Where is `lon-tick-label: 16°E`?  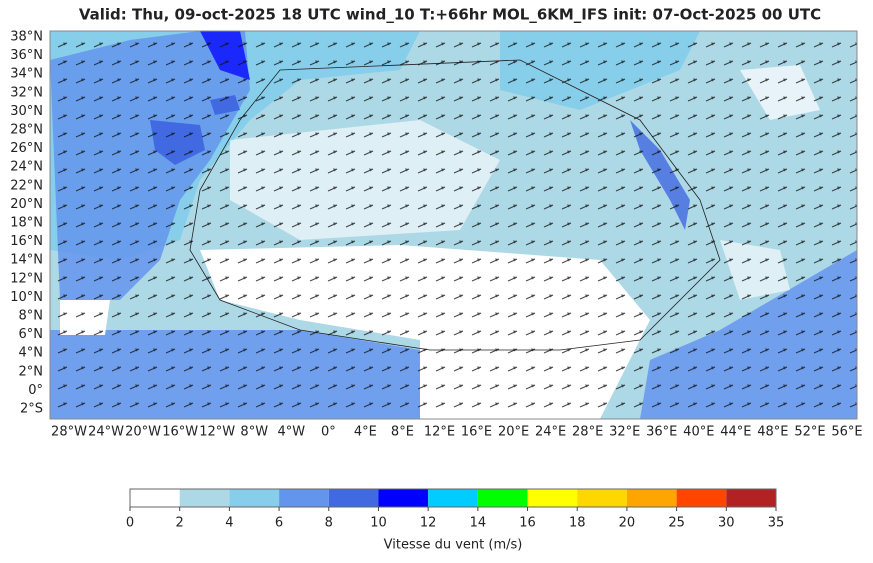 lon-tick-label: 16°E is located at coordinates (476, 432).